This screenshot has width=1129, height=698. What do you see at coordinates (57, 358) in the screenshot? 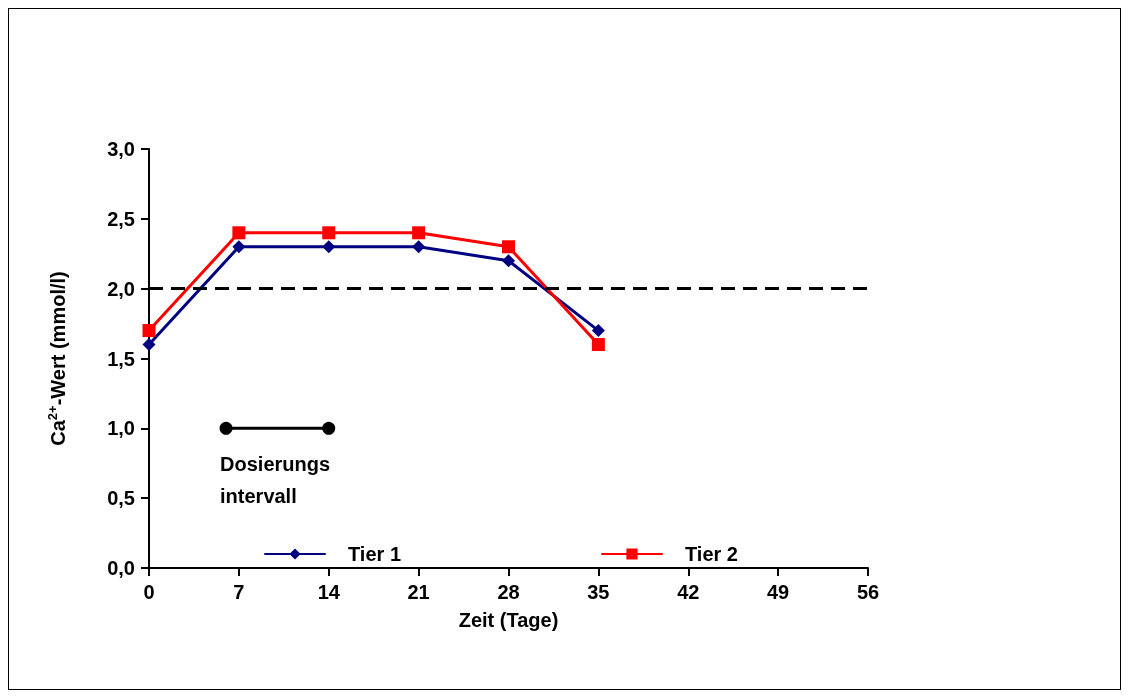
I see `y-axis-title: Ca2+-Wert (mmol/l)` at bounding box center [57, 358].